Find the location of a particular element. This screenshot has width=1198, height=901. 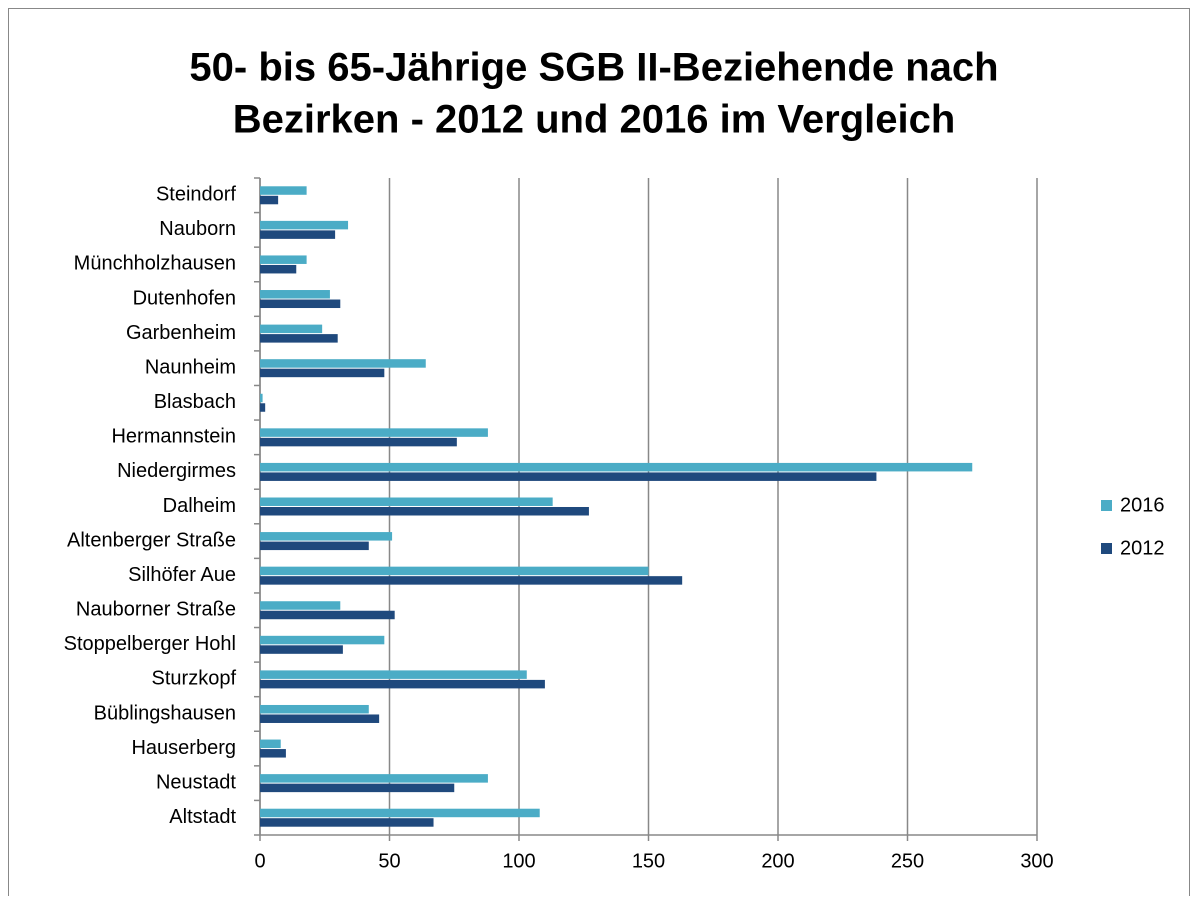

y-tick-label: Neustadt is located at coordinates (196, 782).